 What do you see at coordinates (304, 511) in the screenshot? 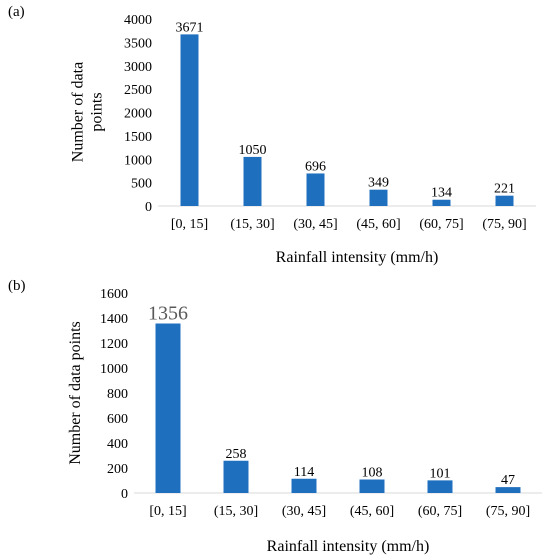
I see `x-tick-label-b-2: (30, 45]` at bounding box center [304, 511].